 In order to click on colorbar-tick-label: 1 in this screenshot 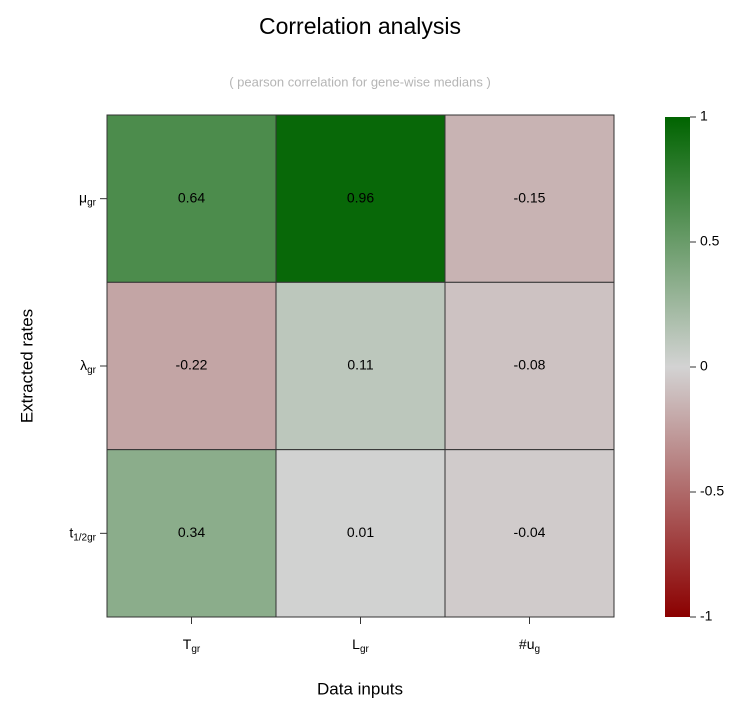, I will do `click(704, 116)`.